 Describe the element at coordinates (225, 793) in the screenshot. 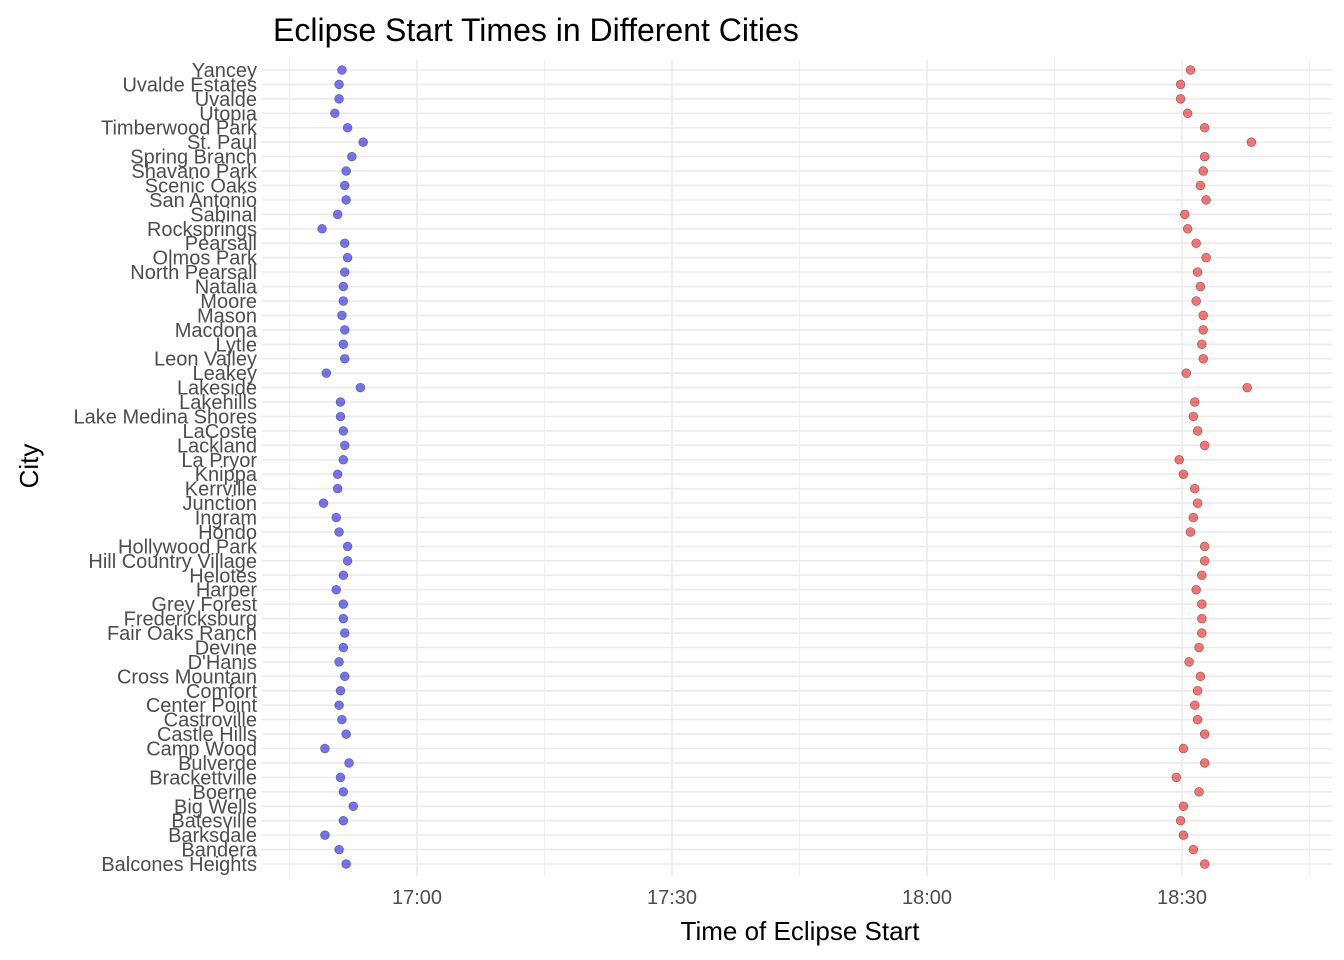

I see `y-tick-label: Boerne` at that location.